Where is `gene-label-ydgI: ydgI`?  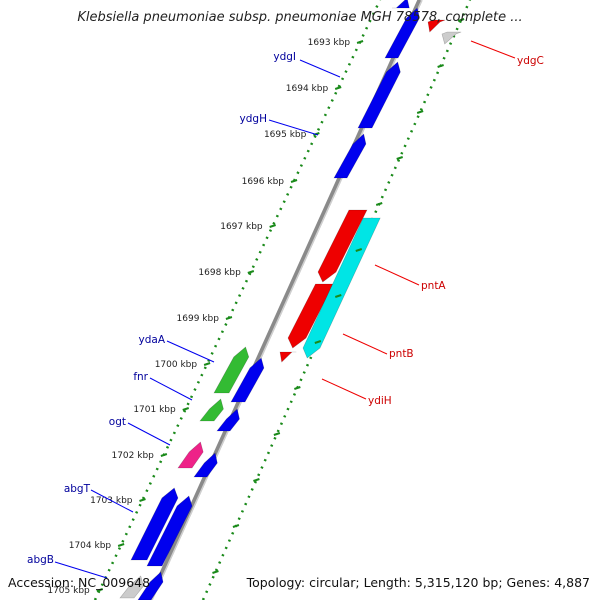
gene-label-ydgI: ydgI is located at coordinates (284, 57).